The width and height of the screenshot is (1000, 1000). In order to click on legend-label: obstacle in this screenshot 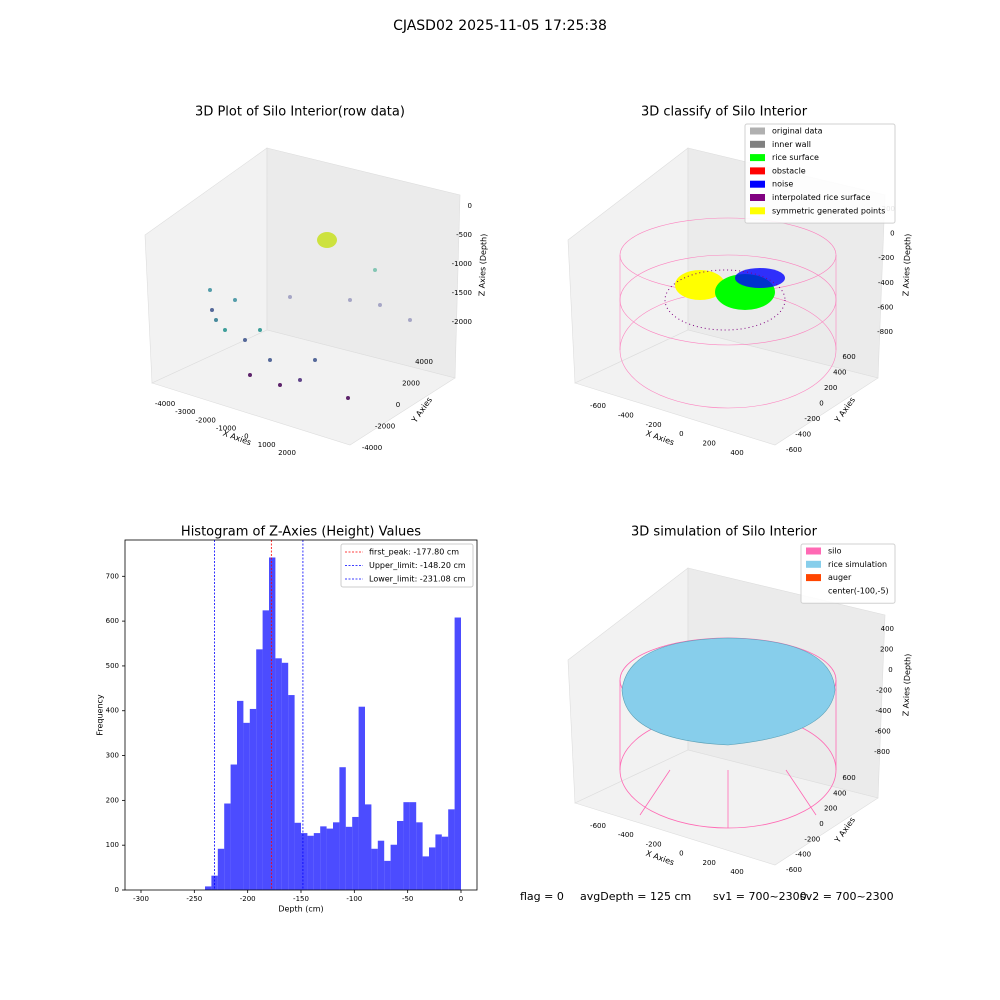, I will do `click(789, 170)`.